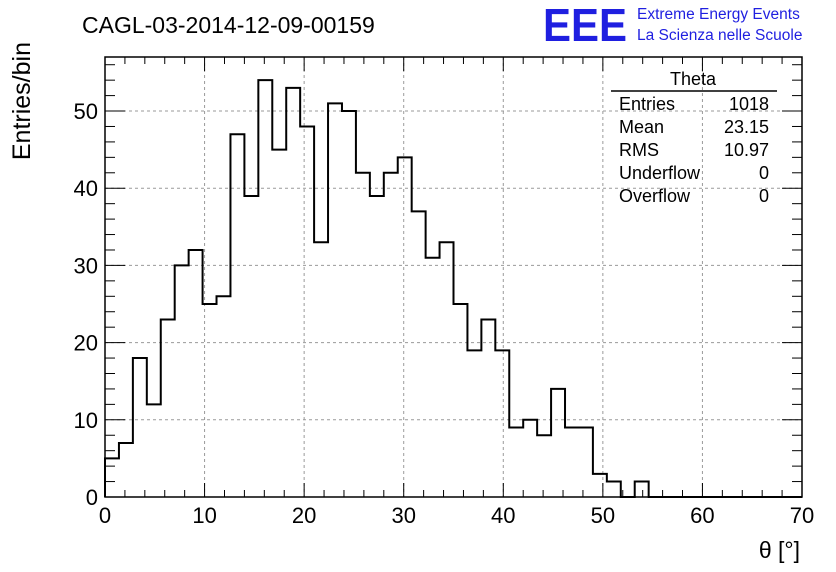  What do you see at coordinates (403, 515) in the screenshot?
I see `x-tick-label: 30` at bounding box center [403, 515].